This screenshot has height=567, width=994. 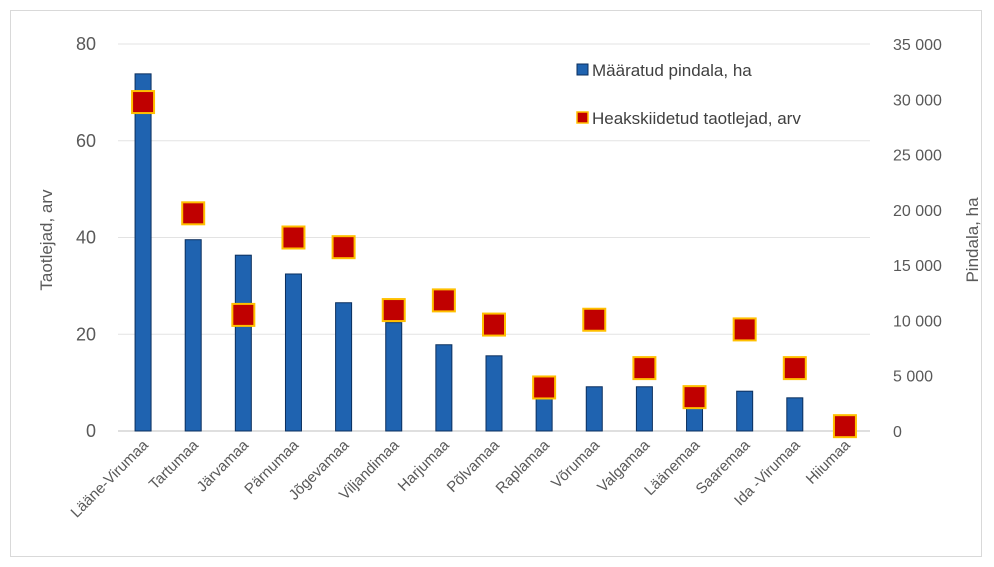 I want to click on category-label: Hiiumaa, so click(x=828, y=461).